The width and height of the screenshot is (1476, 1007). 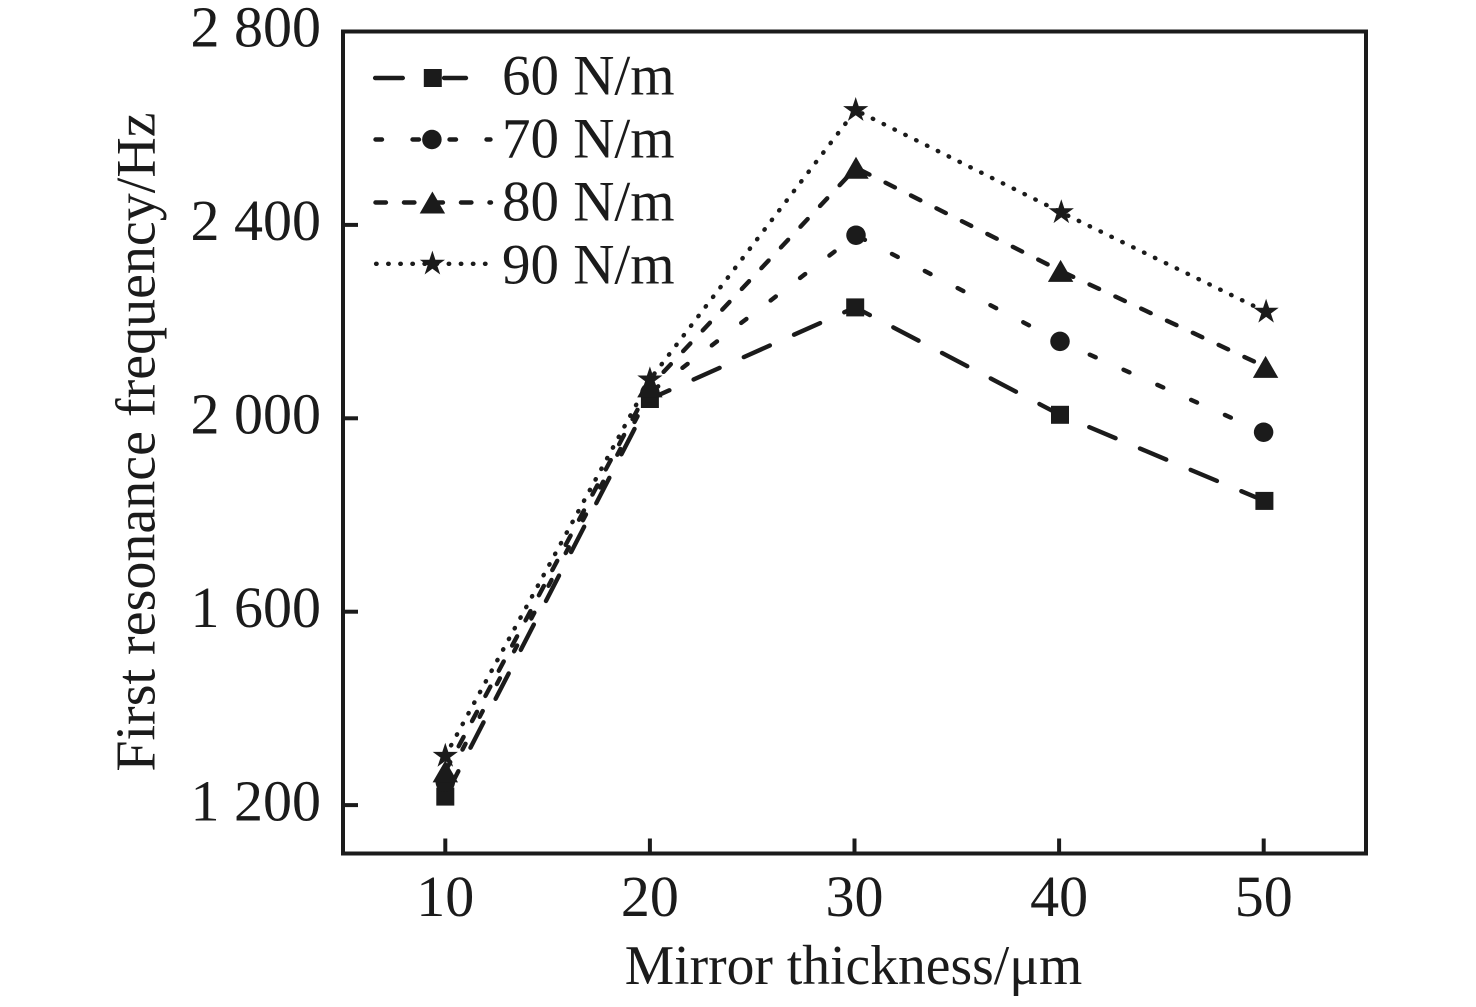 I want to click on svg-text: Mirror thickness/μm, so click(x=854, y=966).